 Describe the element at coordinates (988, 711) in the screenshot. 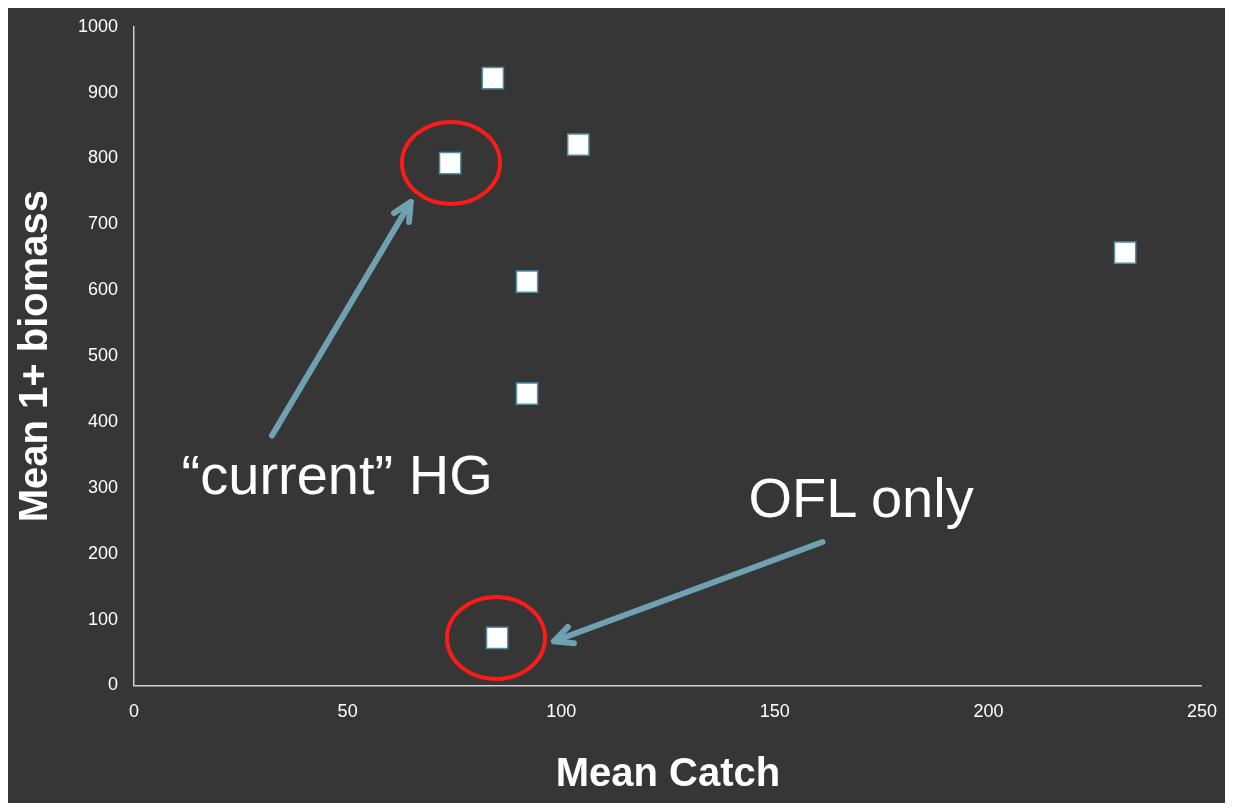

I see `x-tick-label: 200` at that location.